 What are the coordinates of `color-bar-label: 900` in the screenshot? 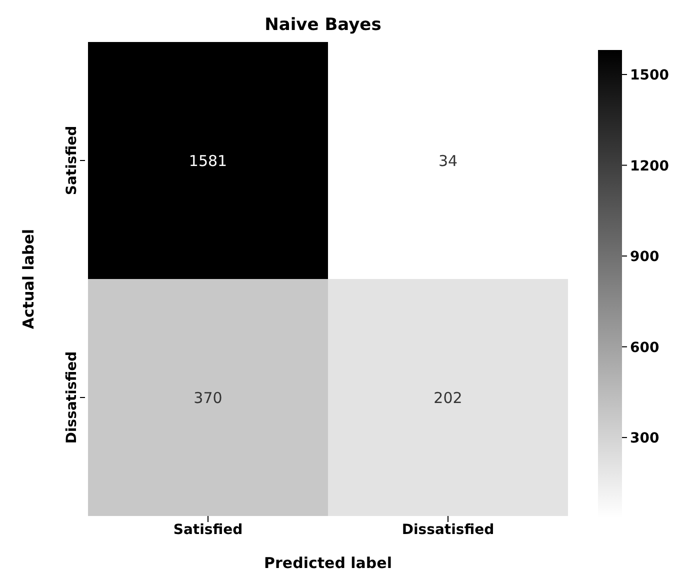 It's located at (645, 257).